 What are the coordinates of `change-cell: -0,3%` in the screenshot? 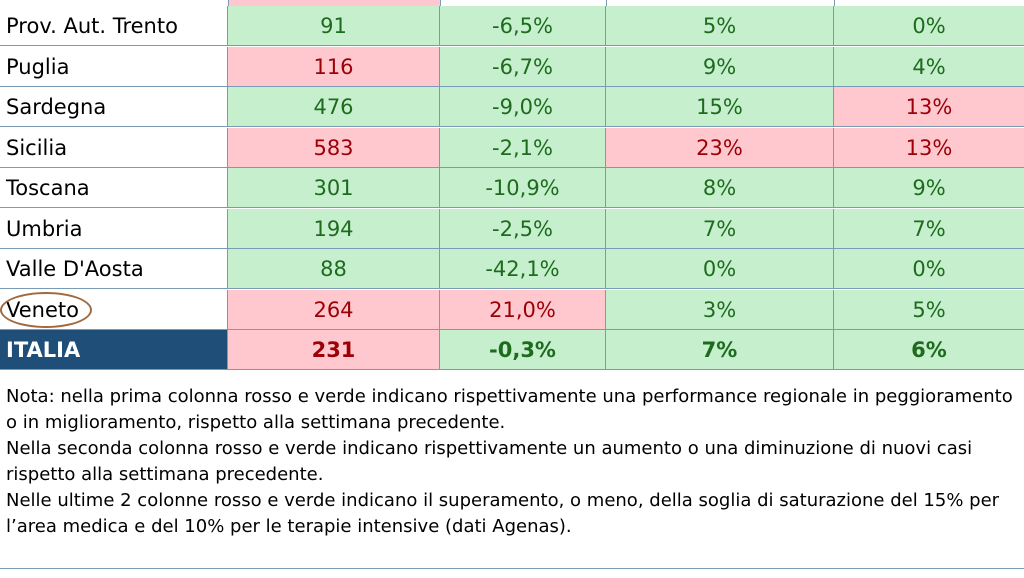 It's located at (523, 350).